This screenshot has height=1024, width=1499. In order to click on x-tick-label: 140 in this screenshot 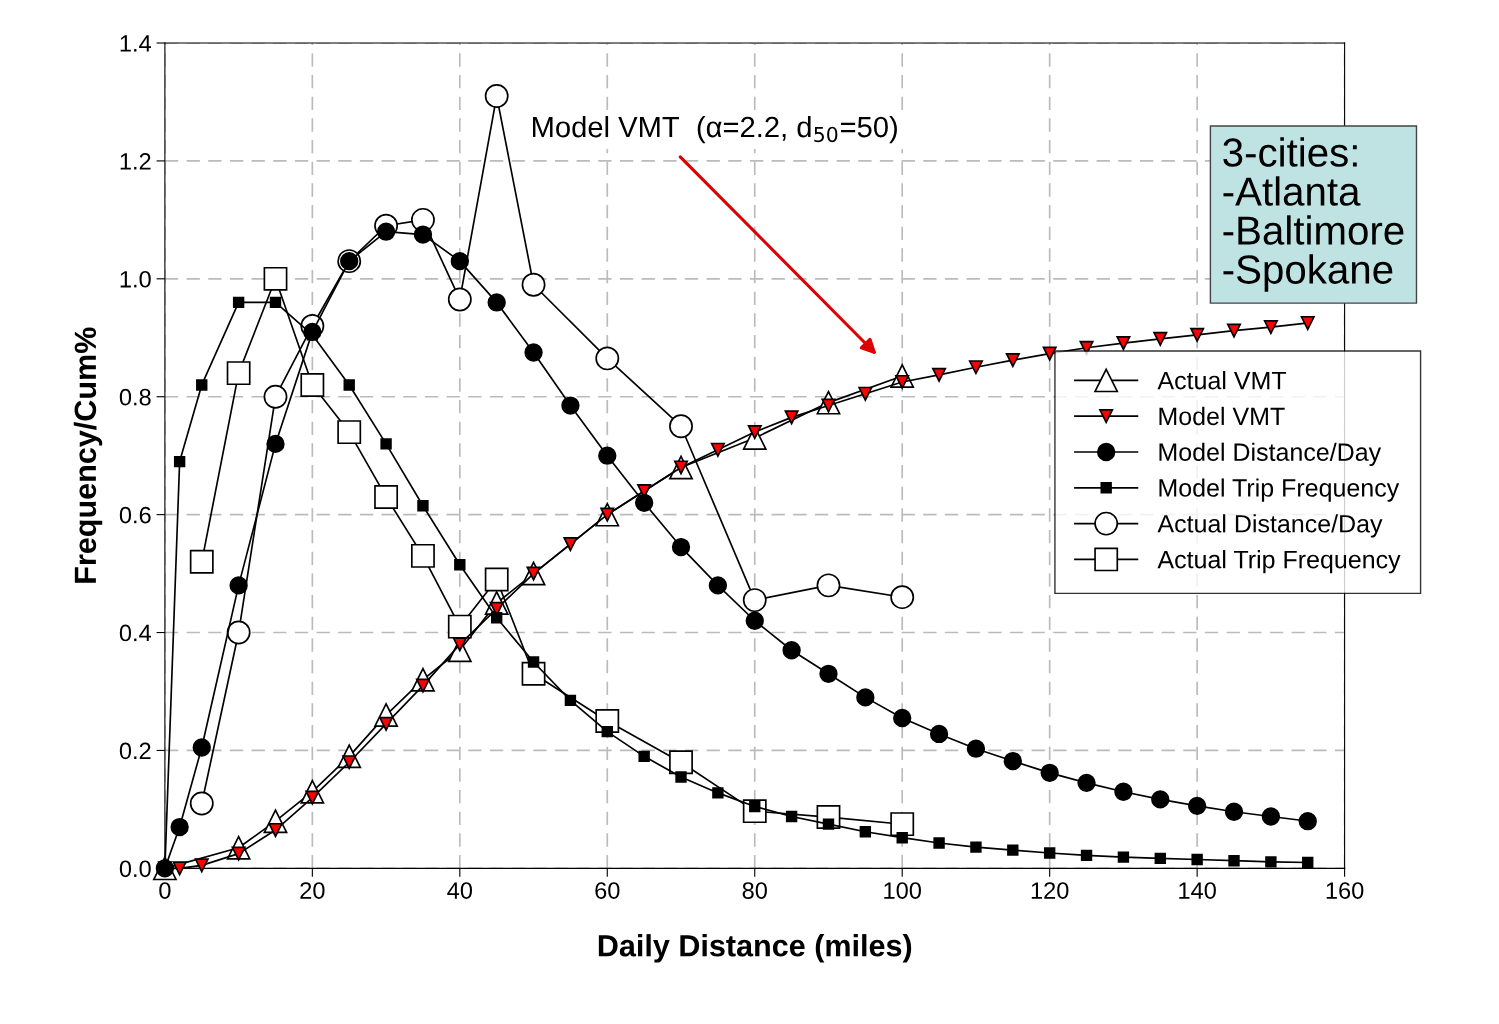, I will do `click(1197, 890)`.